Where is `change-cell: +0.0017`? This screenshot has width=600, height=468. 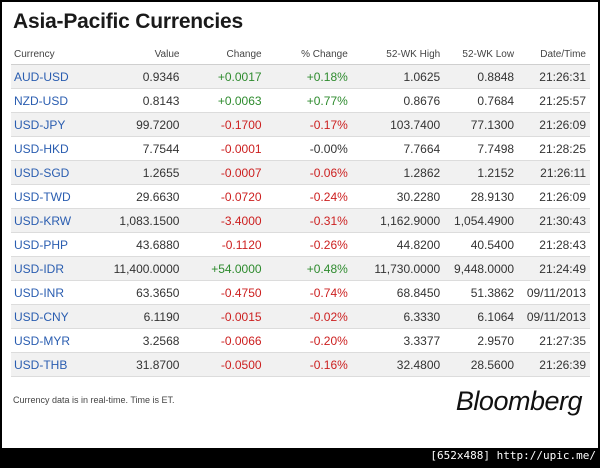 change-cell: +0.0017 is located at coordinates (224, 76).